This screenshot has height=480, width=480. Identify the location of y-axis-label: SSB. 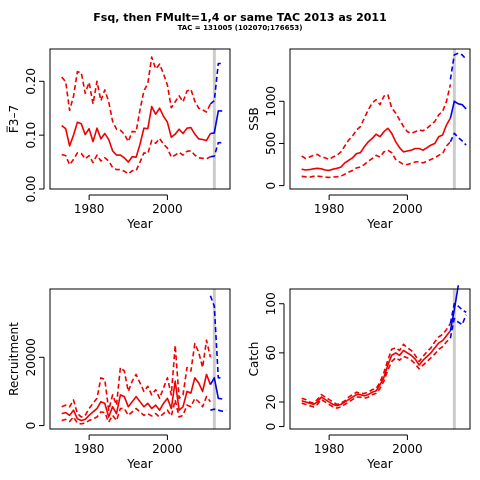
(254, 118).